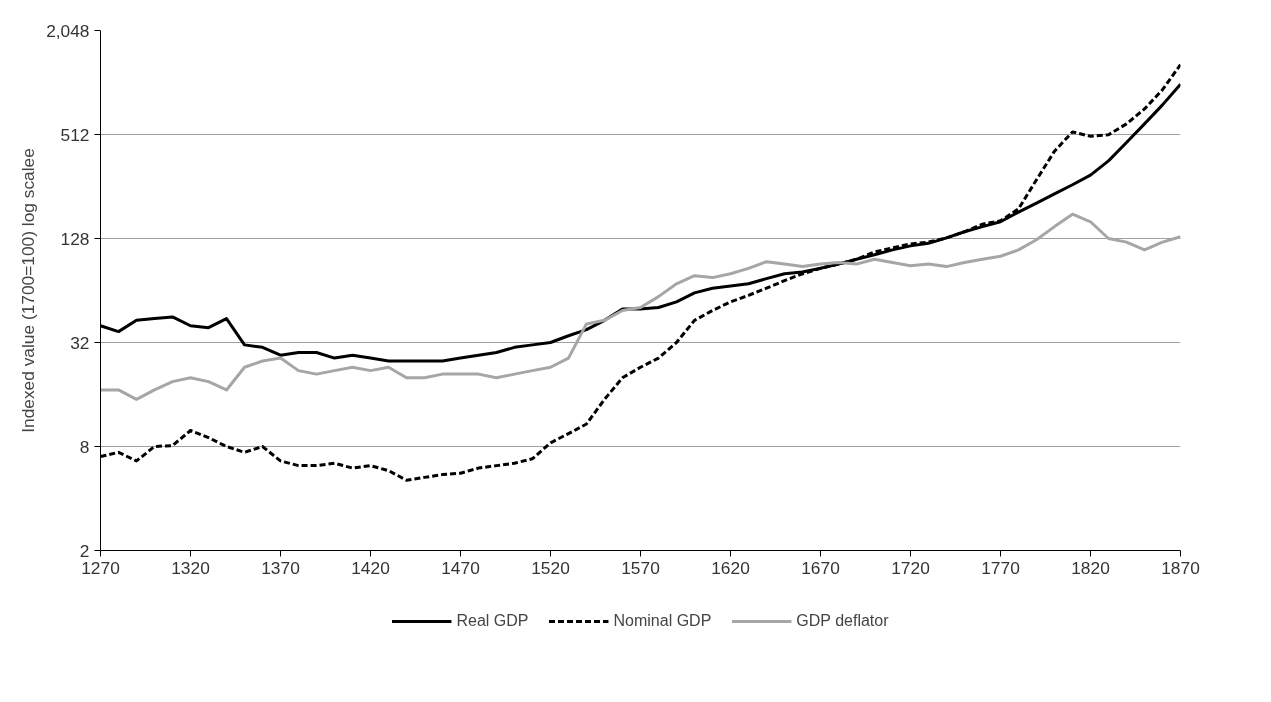 This screenshot has height=702, width=1271. What do you see at coordinates (1180, 567) in the screenshot?
I see `x-tick-label: 1870` at bounding box center [1180, 567].